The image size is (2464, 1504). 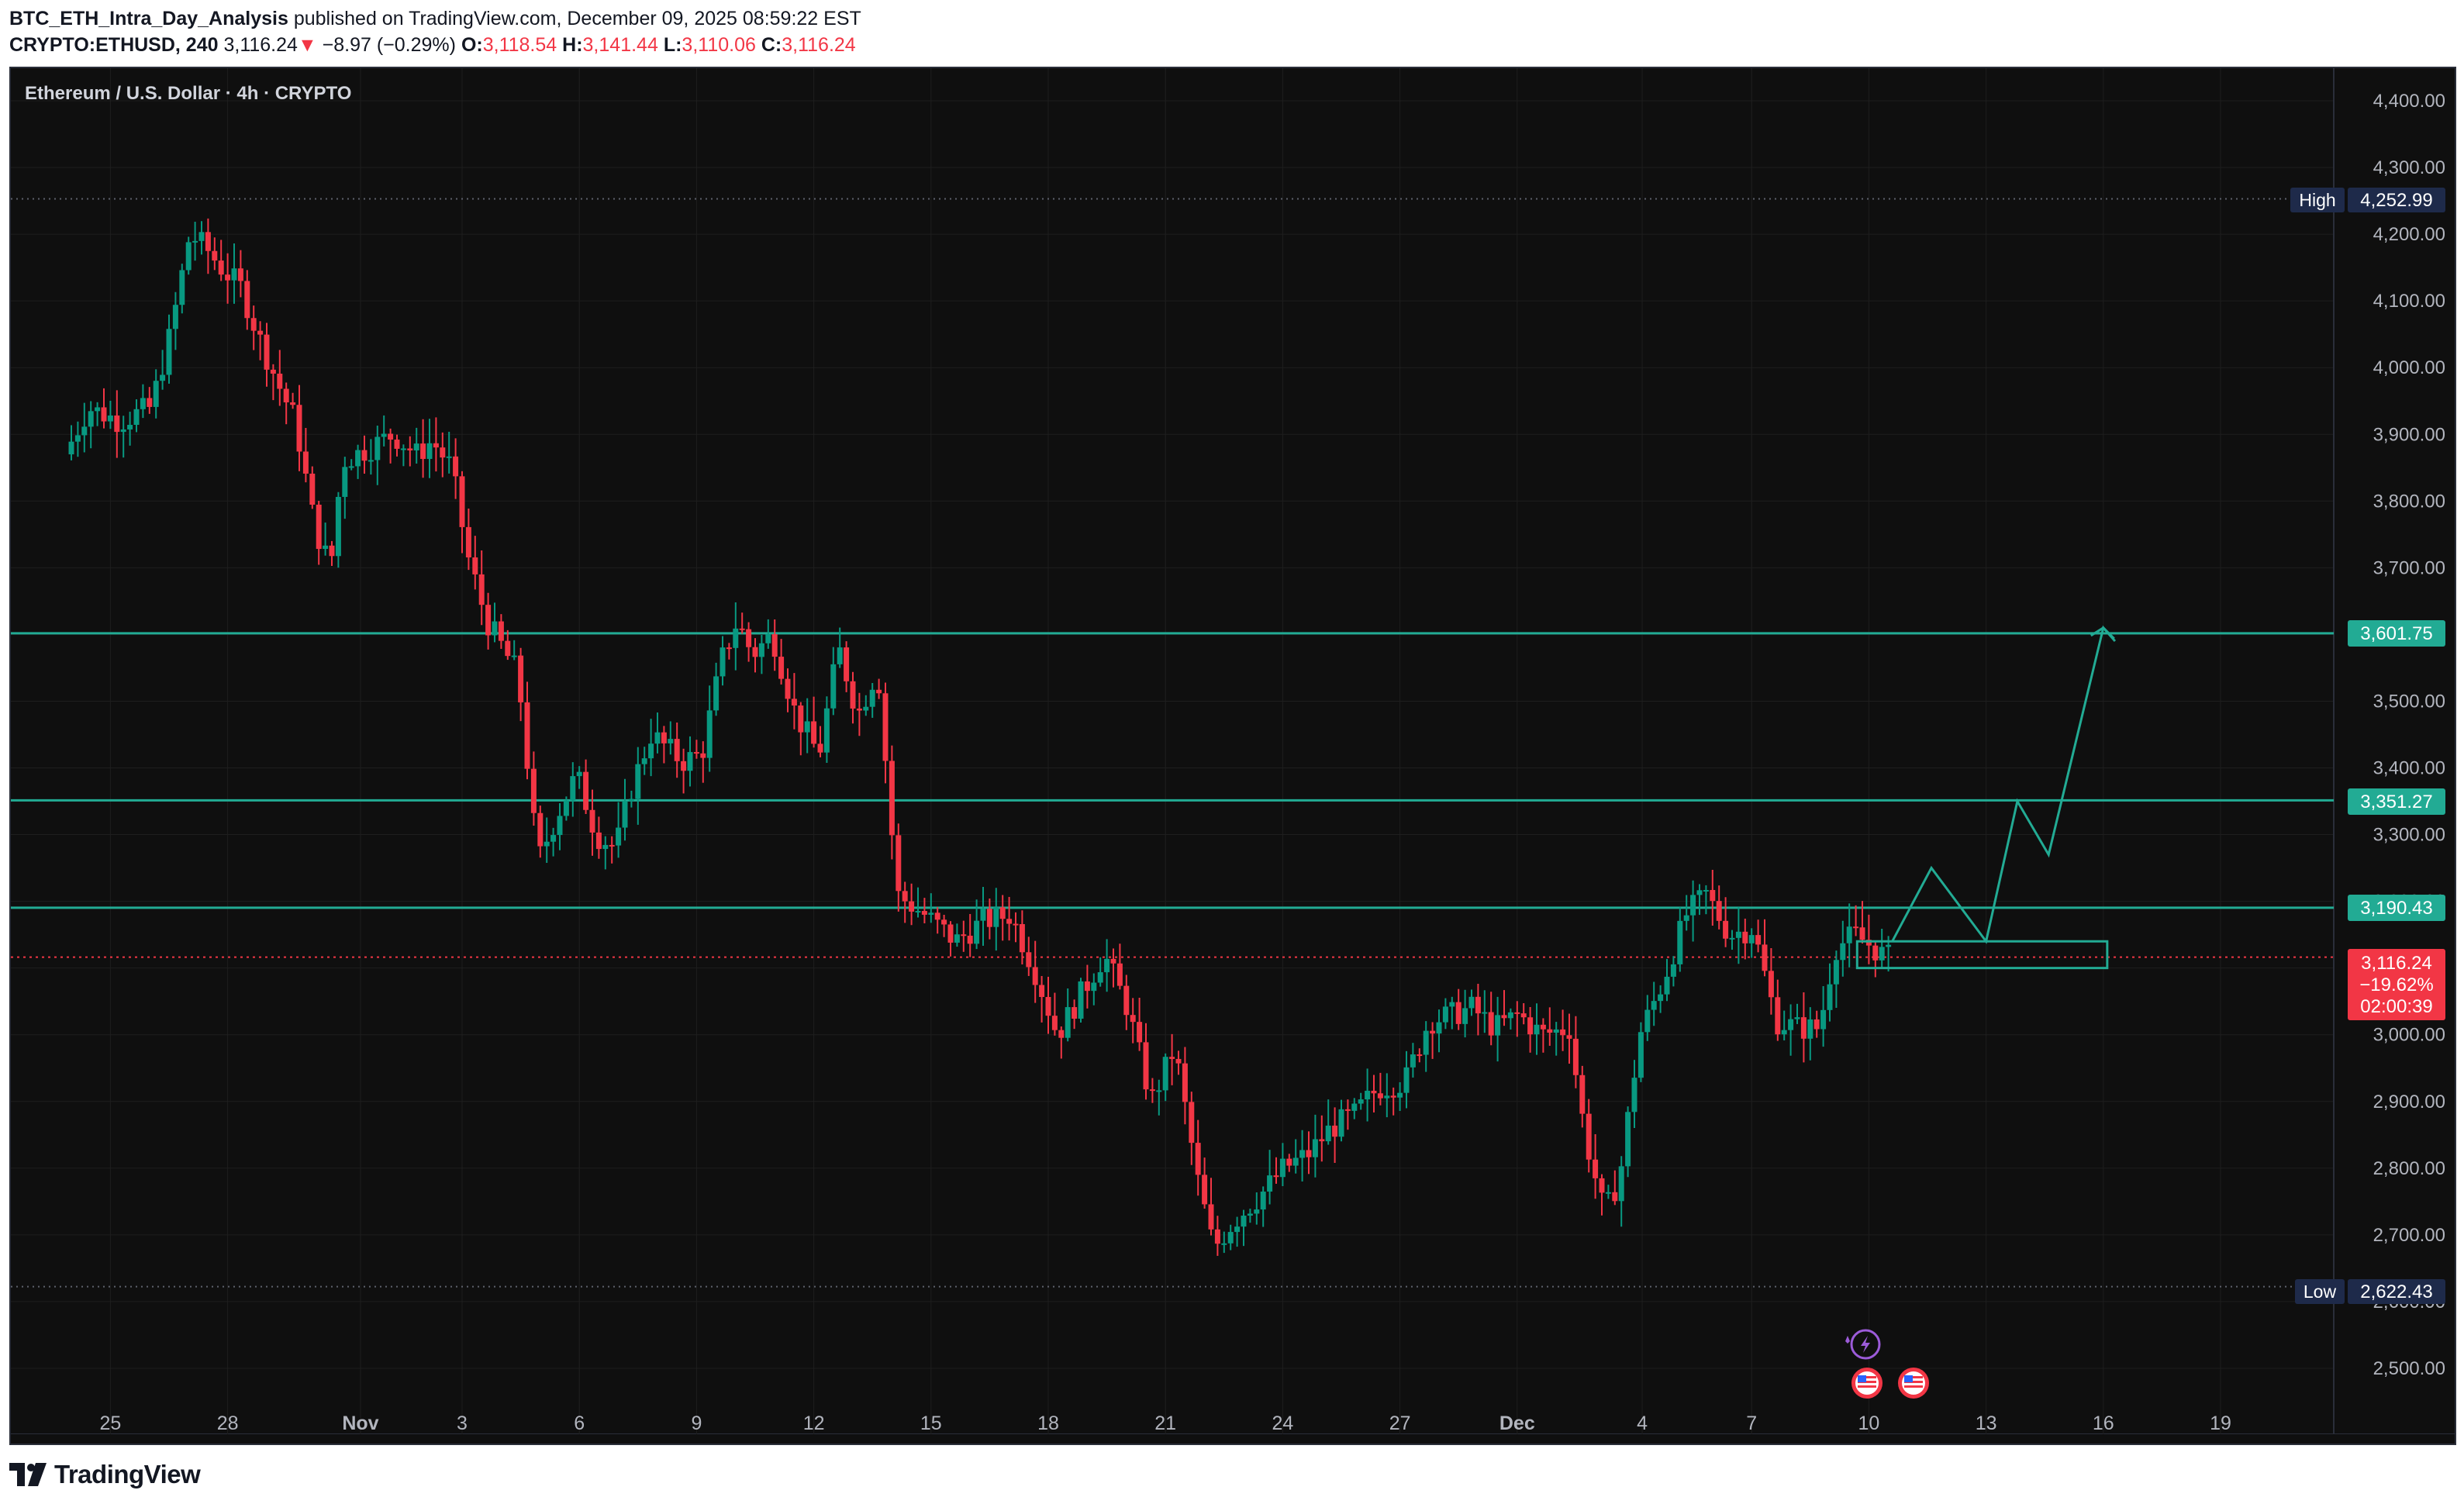 What do you see at coordinates (2409, 769) in the screenshot?
I see `price-tick-label: 3,400.00` at bounding box center [2409, 769].